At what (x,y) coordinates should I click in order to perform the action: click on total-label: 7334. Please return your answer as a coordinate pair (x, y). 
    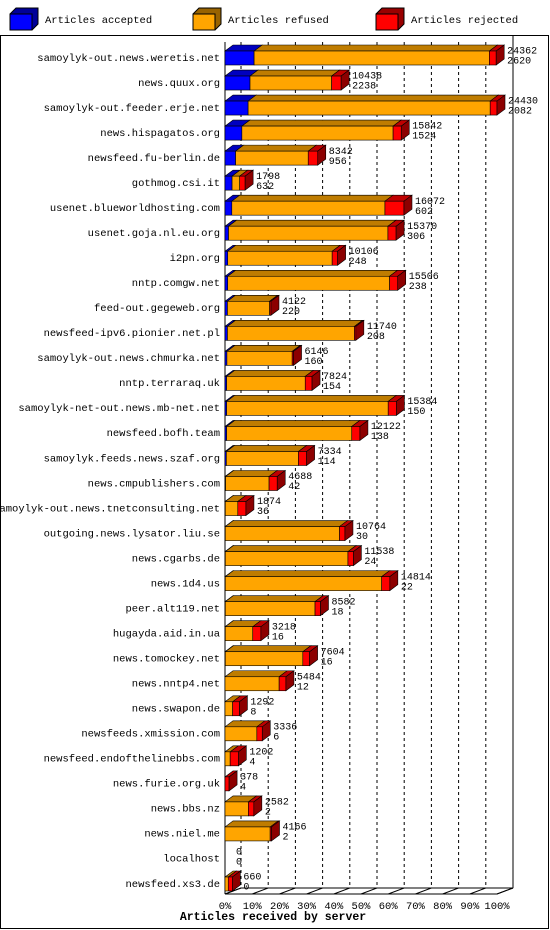
    Looking at the image, I should click on (330, 452).